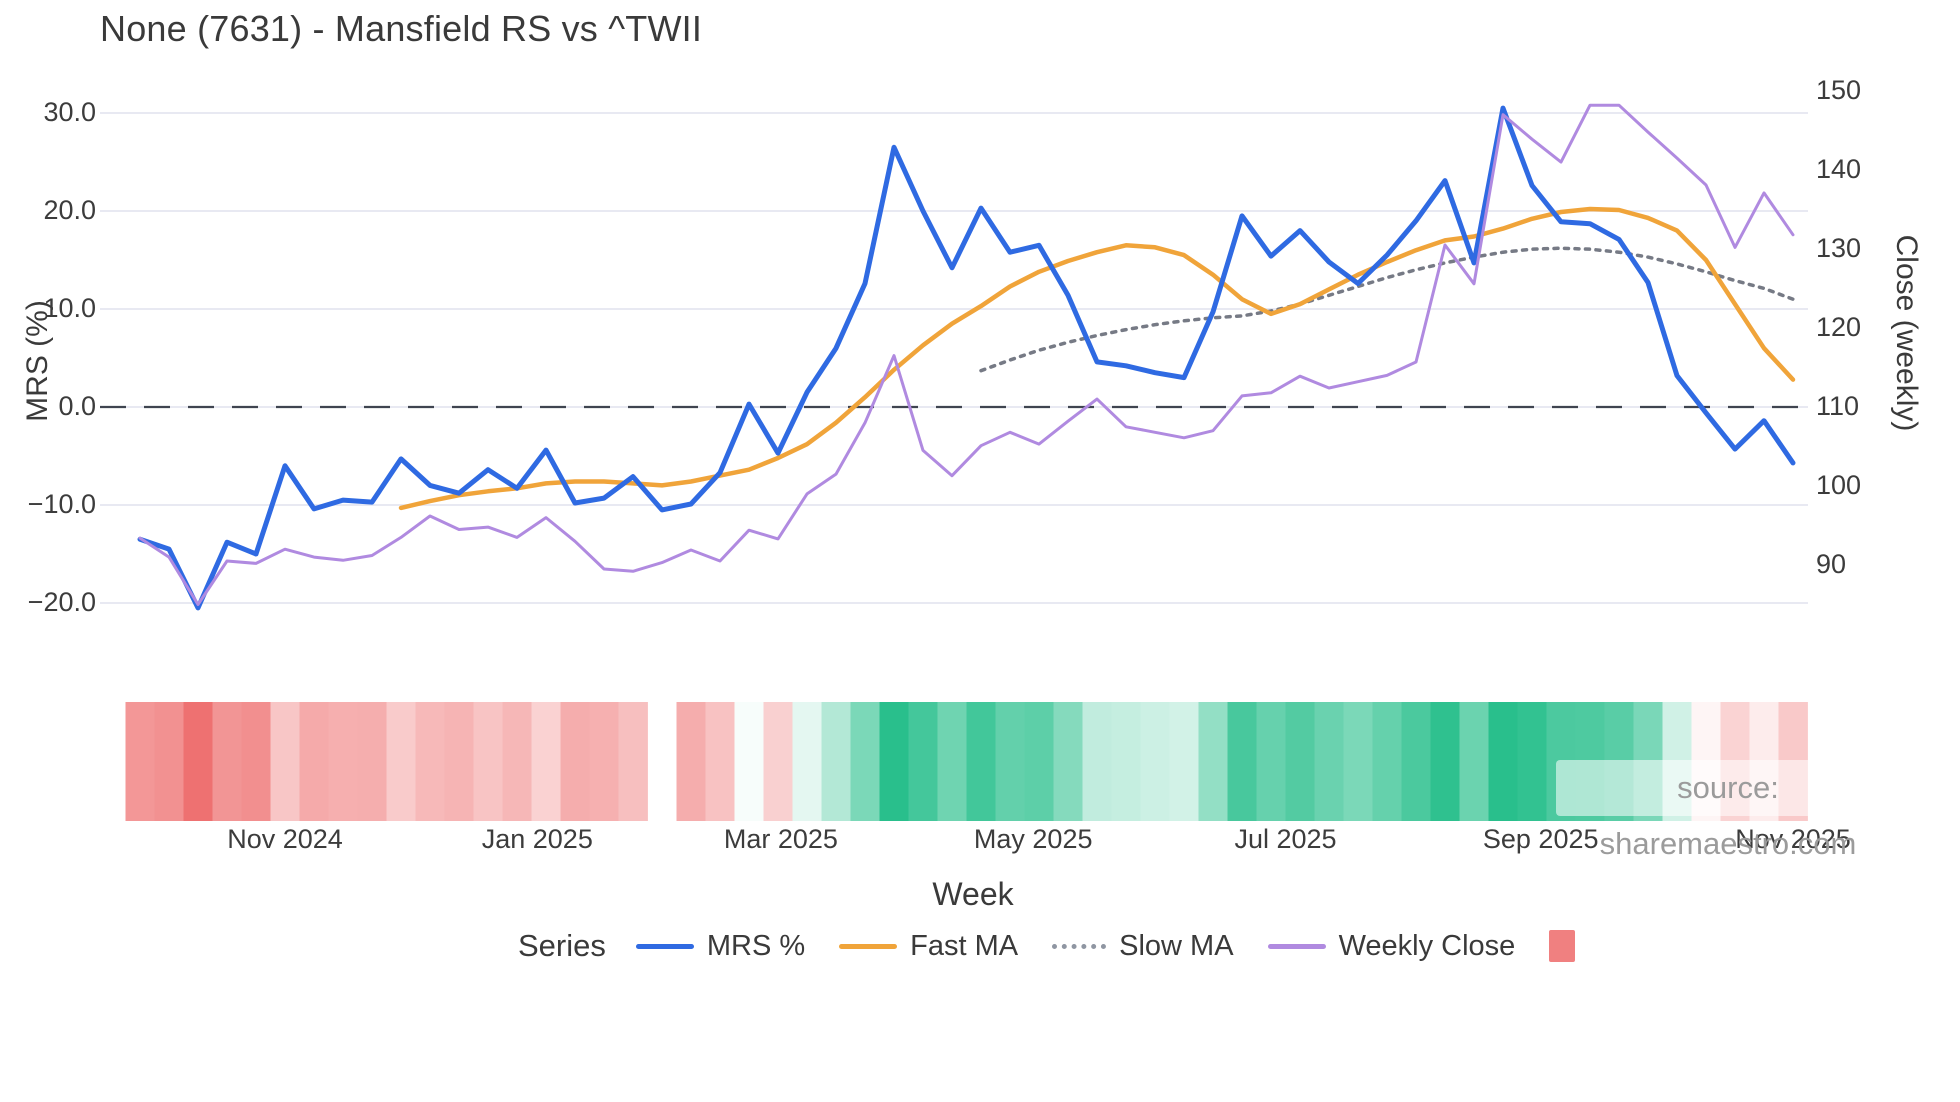 This screenshot has width=1960, height=1102. Describe the element at coordinates (1839, 90) in the screenshot. I see `y-right-tick: 150` at that location.